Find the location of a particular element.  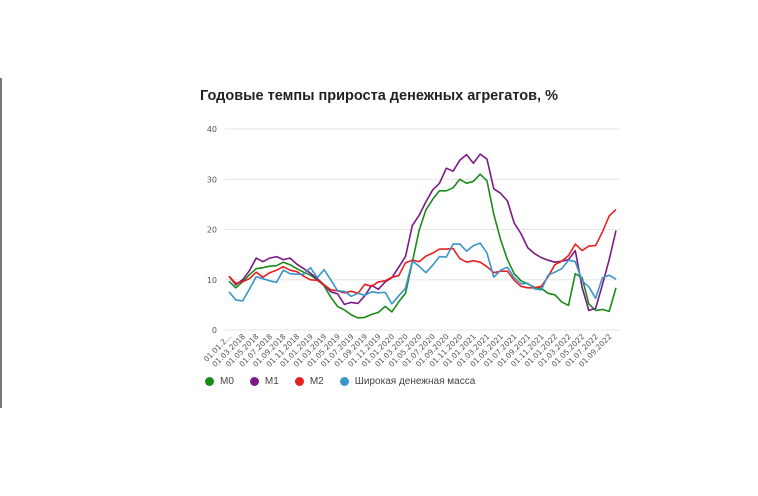

legend: M0 M1 M2 Широкая денежная масса is located at coordinates (340, 381).